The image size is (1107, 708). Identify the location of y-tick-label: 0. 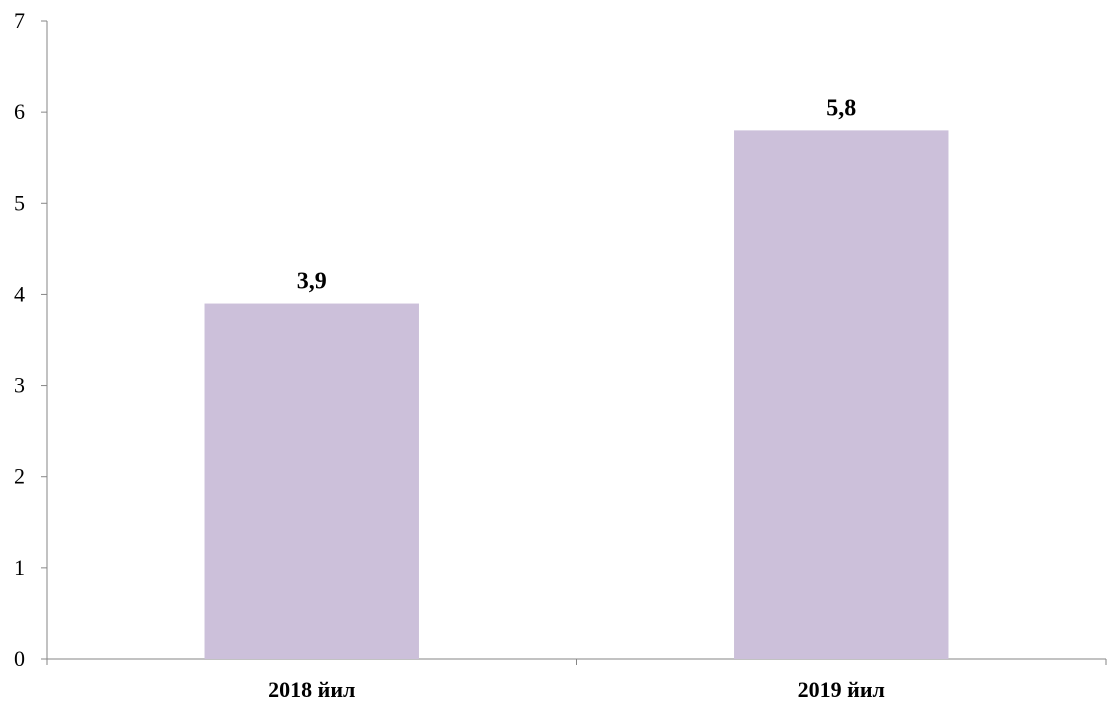
(19, 658).